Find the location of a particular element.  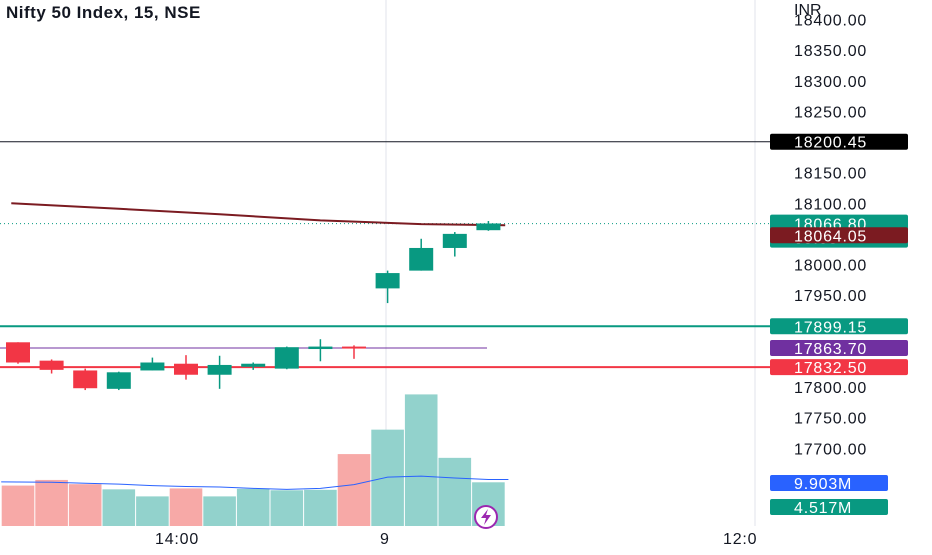

price-tag-label: 17832.50 is located at coordinates (830, 368).